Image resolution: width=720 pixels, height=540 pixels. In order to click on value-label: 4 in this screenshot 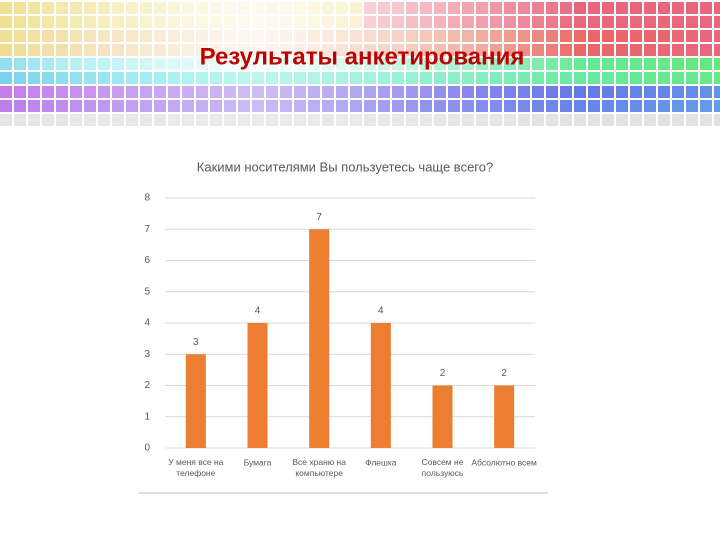, I will do `click(381, 311)`.